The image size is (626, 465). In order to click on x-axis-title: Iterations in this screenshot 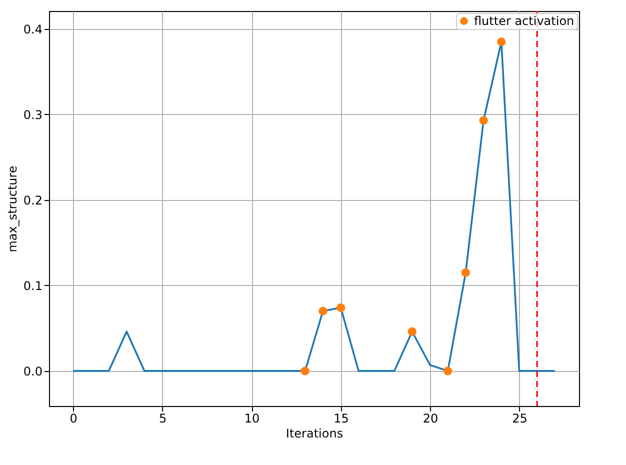, I will do `click(315, 433)`.